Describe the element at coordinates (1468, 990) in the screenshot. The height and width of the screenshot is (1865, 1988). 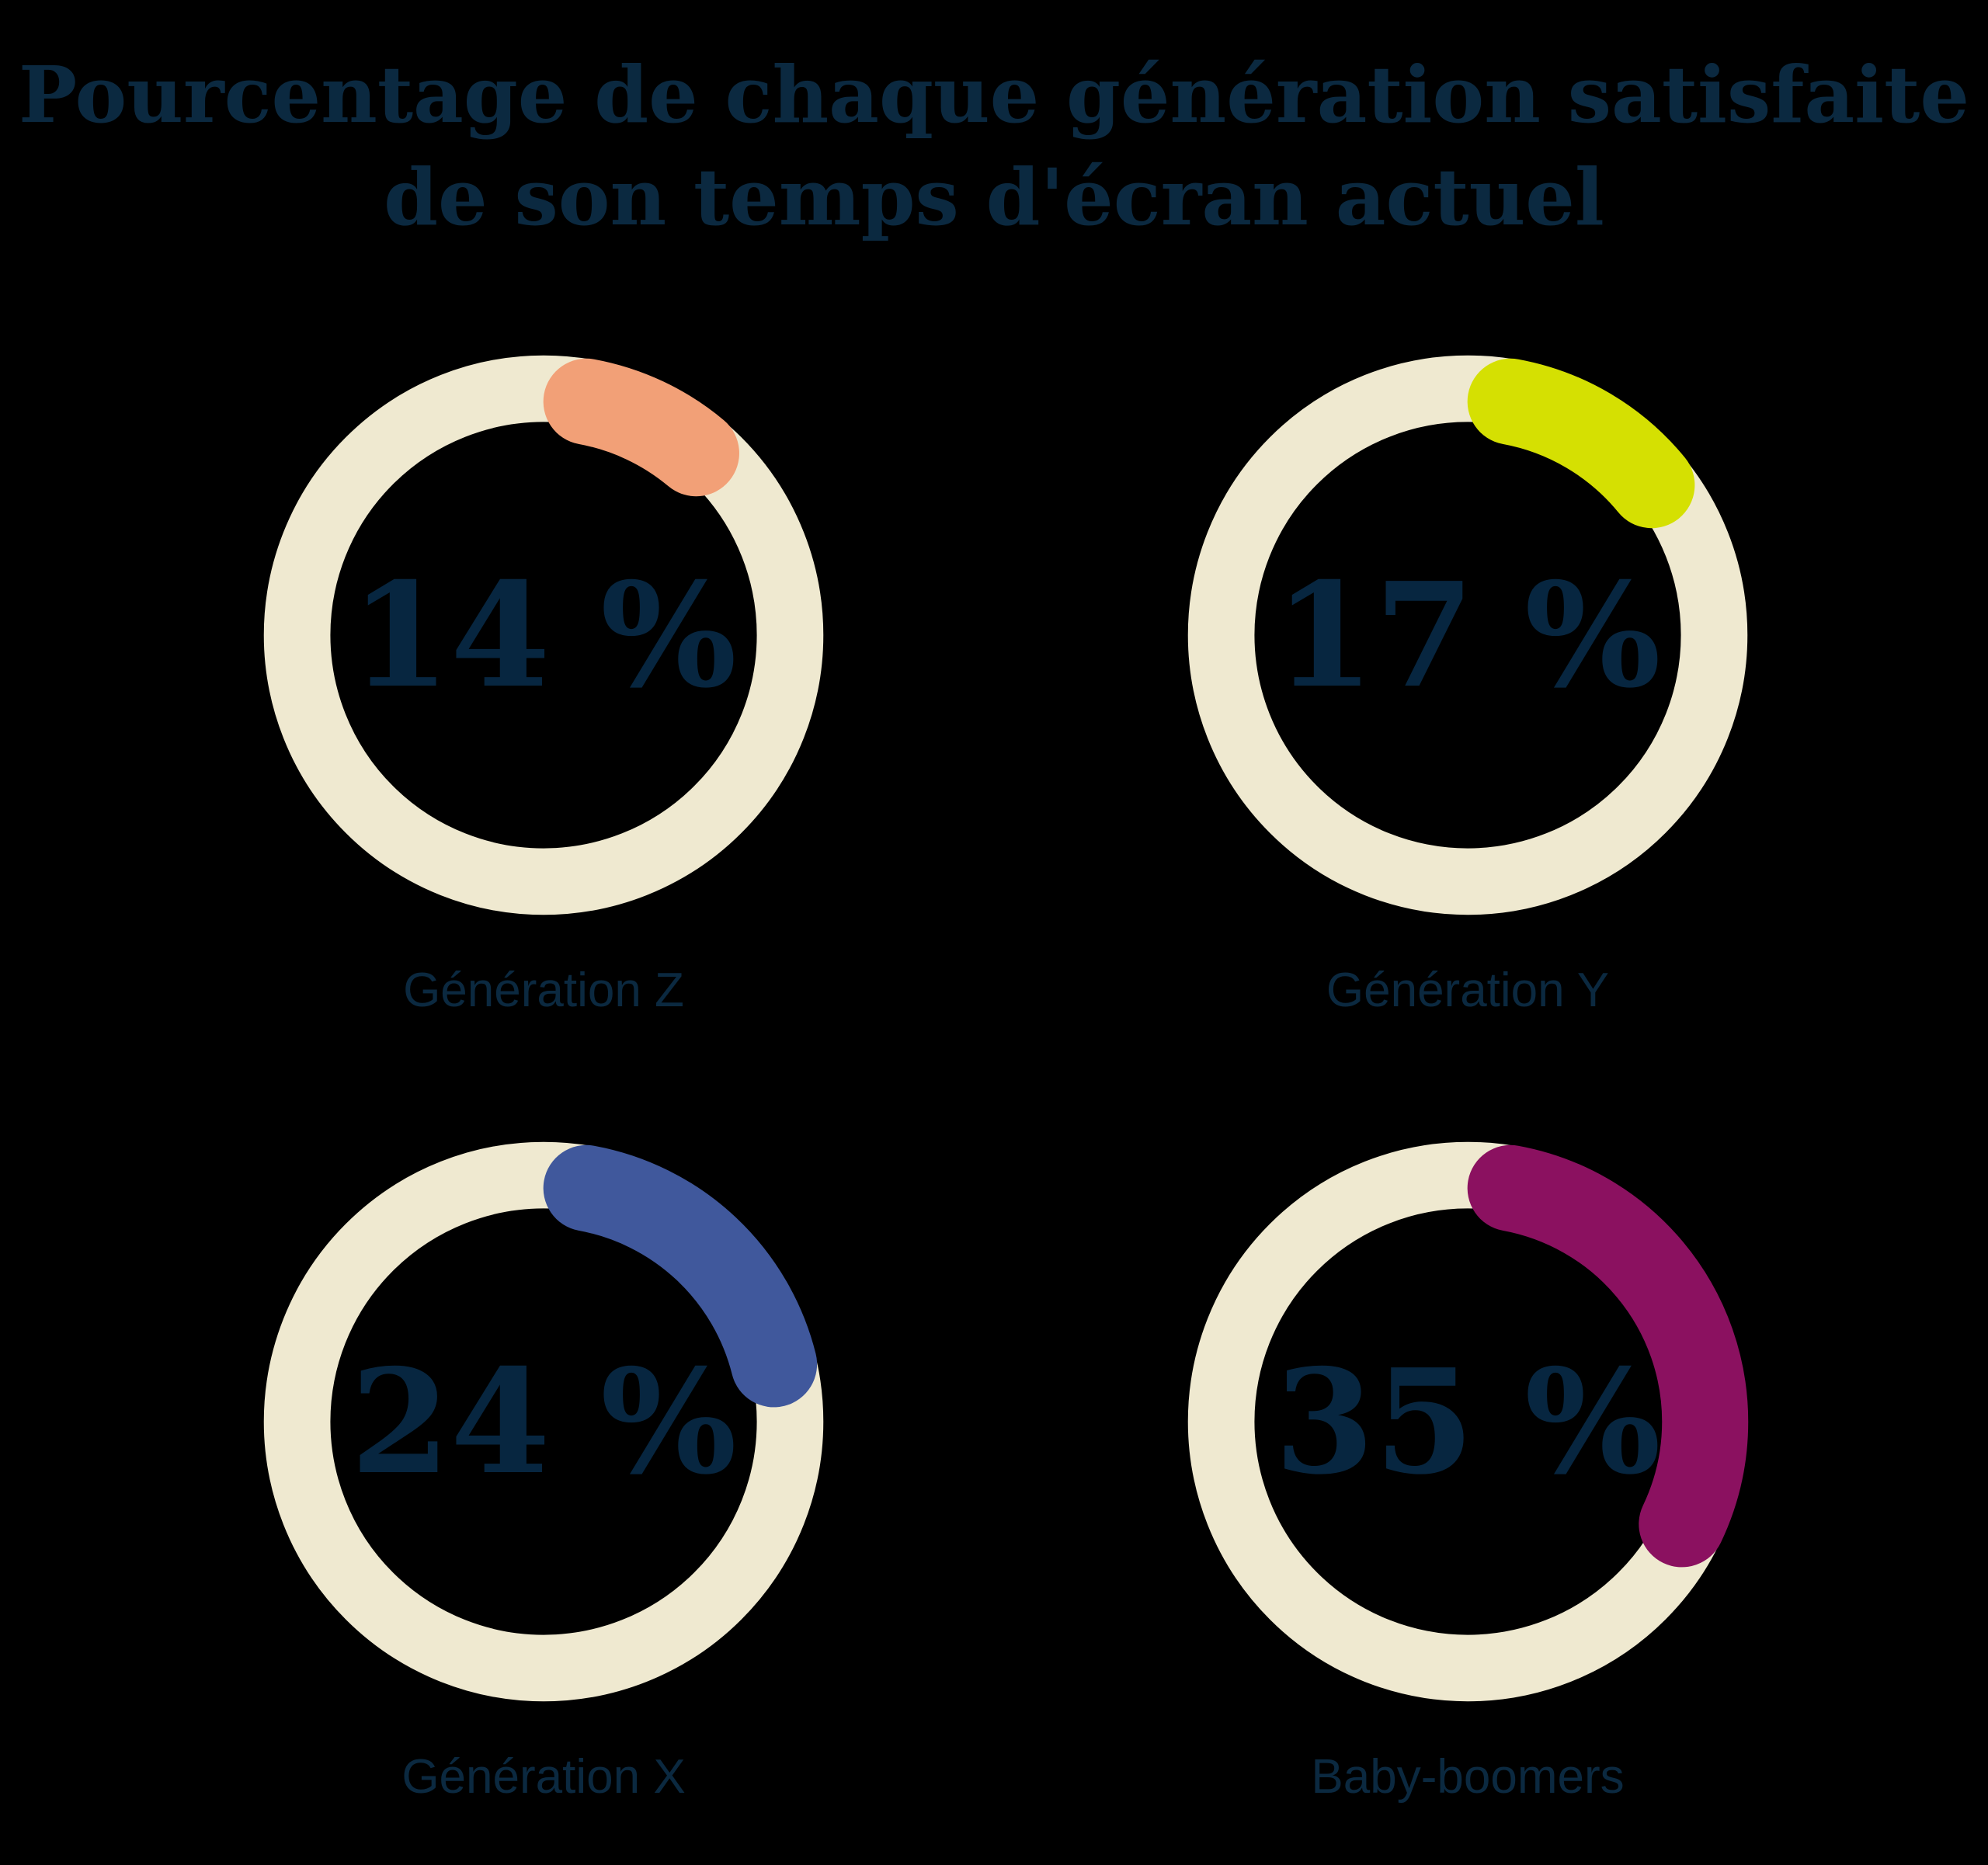
I see `donut-label: Génération Y` at that location.